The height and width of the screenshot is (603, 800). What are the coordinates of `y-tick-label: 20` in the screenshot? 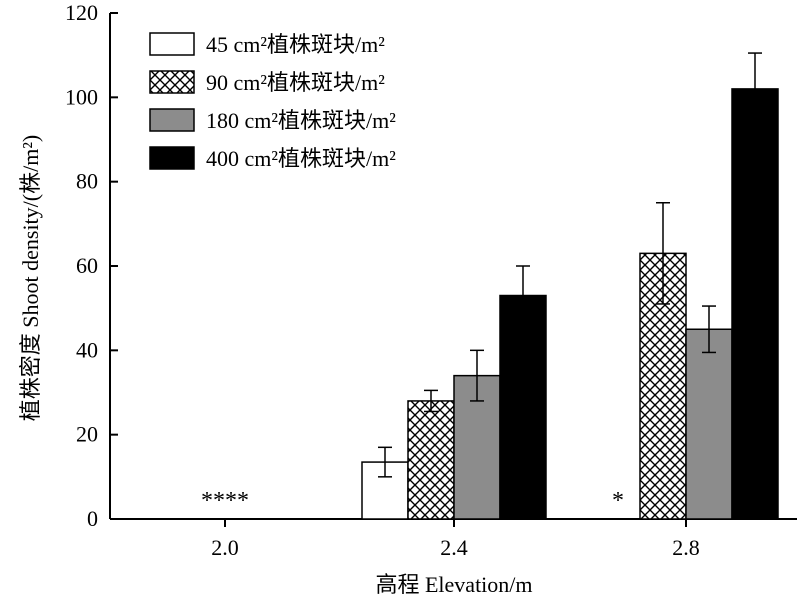 It's located at (87, 434).